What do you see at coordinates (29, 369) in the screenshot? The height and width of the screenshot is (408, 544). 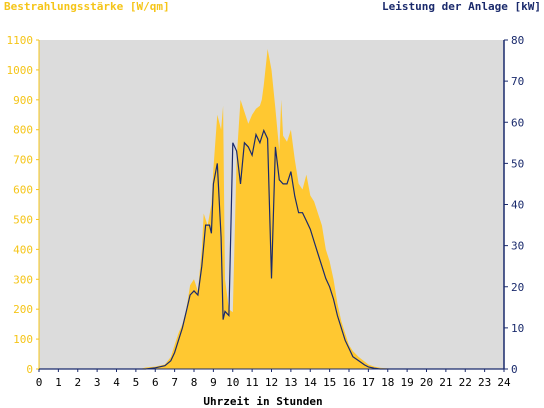 I see `left-tick-label: 0` at bounding box center [29, 369].